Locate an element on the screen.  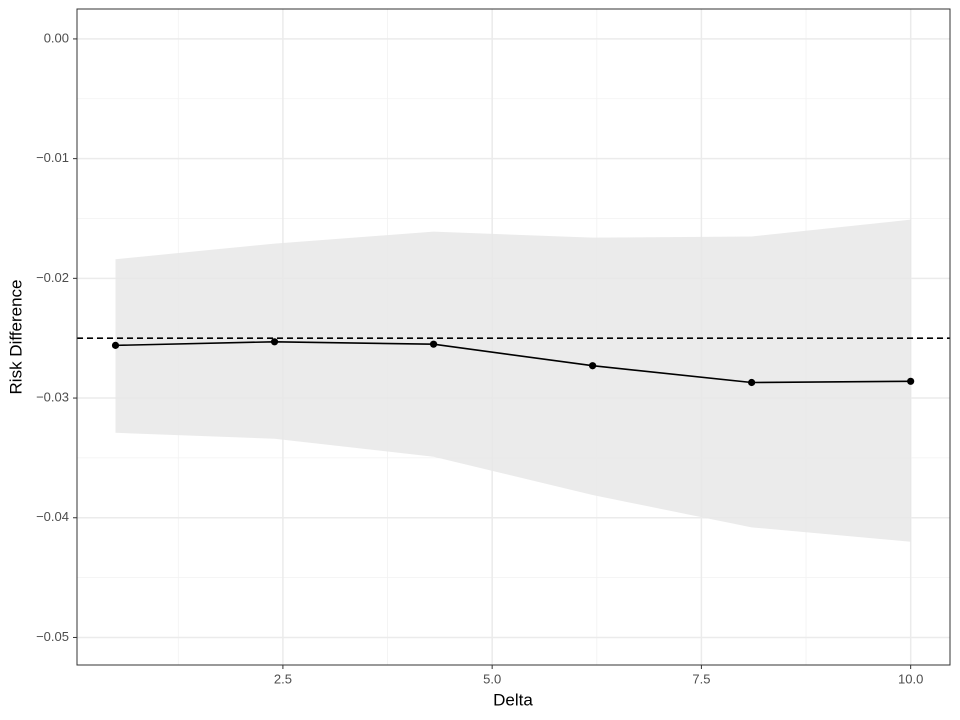
y-tick-label: −0.05 is located at coordinates (52, 636).